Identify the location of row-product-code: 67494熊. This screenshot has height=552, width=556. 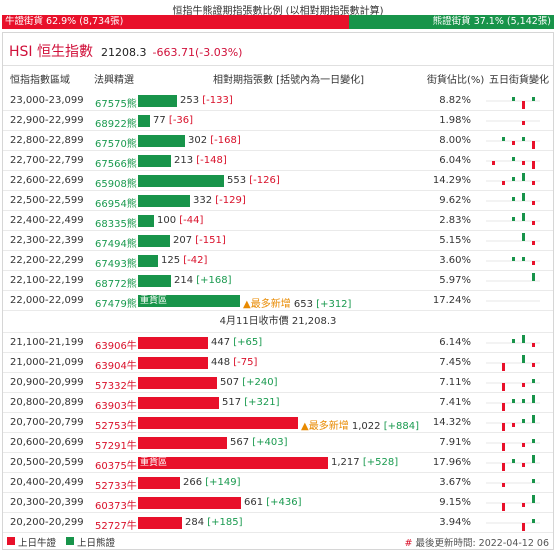
(116, 244).